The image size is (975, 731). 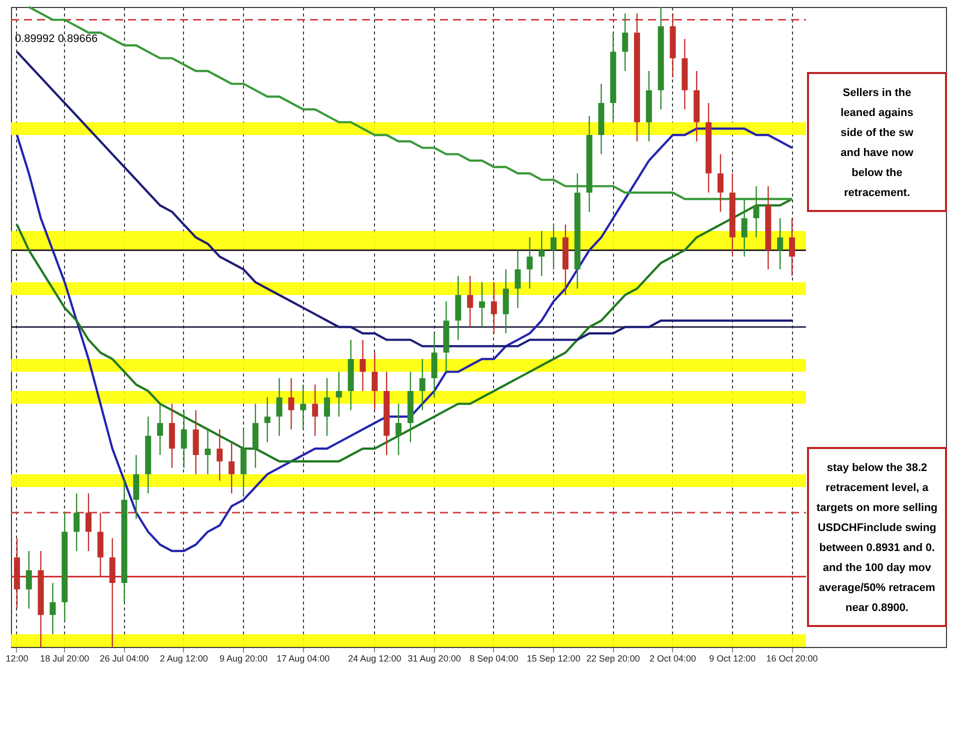 What do you see at coordinates (877, 538) in the screenshot?
I see `text: stay below the 38.2 retracement level, a targets on more selling USDCHFinclude swing between 0.8931 and 0. and the 100 day mov average/50% retracem near 0.8900.` at bounding box center [877, 538].